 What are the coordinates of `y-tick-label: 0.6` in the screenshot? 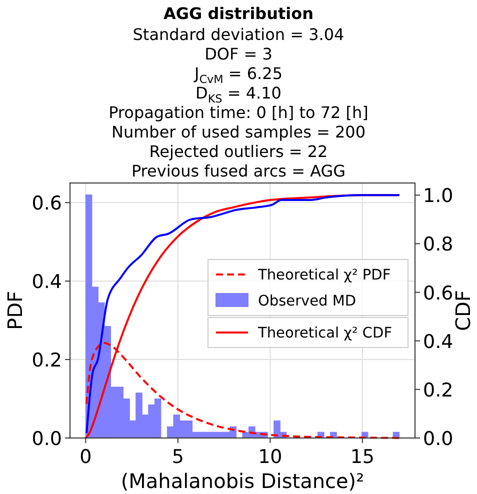 It's located at (47, 203).